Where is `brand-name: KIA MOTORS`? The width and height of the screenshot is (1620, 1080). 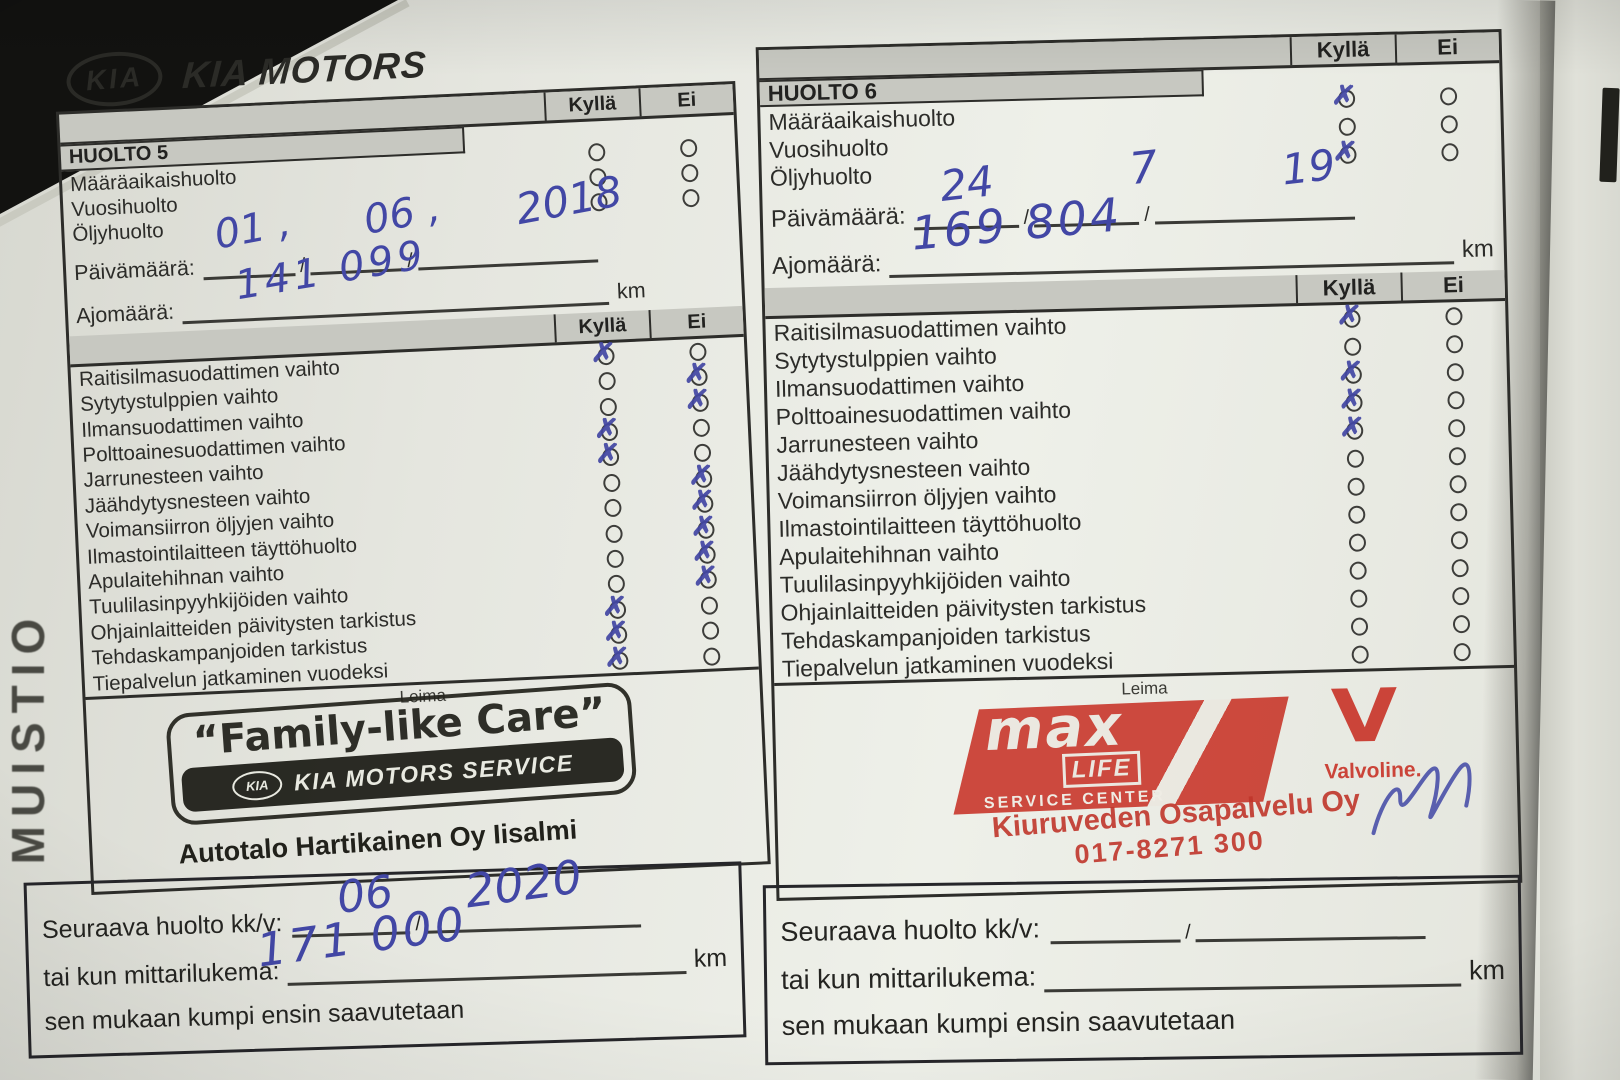
brand-name: KIA MOTORS is located at coordinates (304, 70).